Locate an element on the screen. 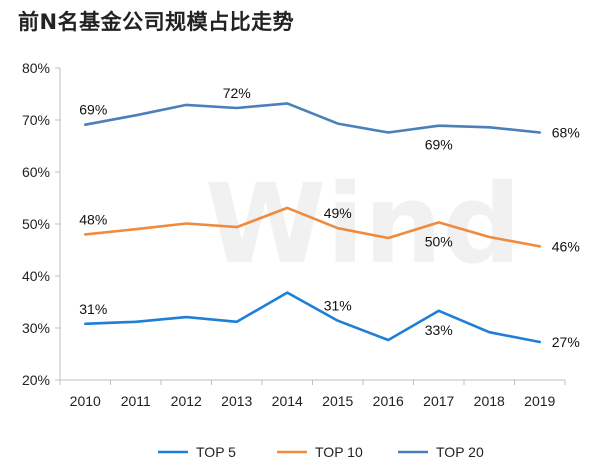 The width and height of the screenshot is (590, 474). y-tick-label: 80% is located at coordinates (36, 68).